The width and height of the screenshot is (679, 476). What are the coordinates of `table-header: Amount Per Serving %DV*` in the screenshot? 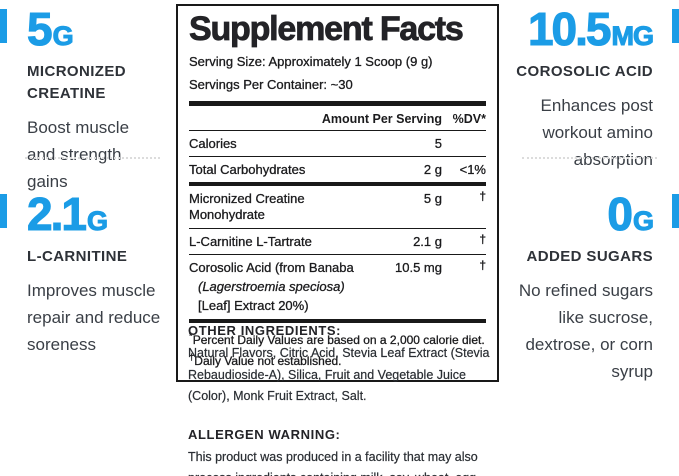 It's located at (337, 118).